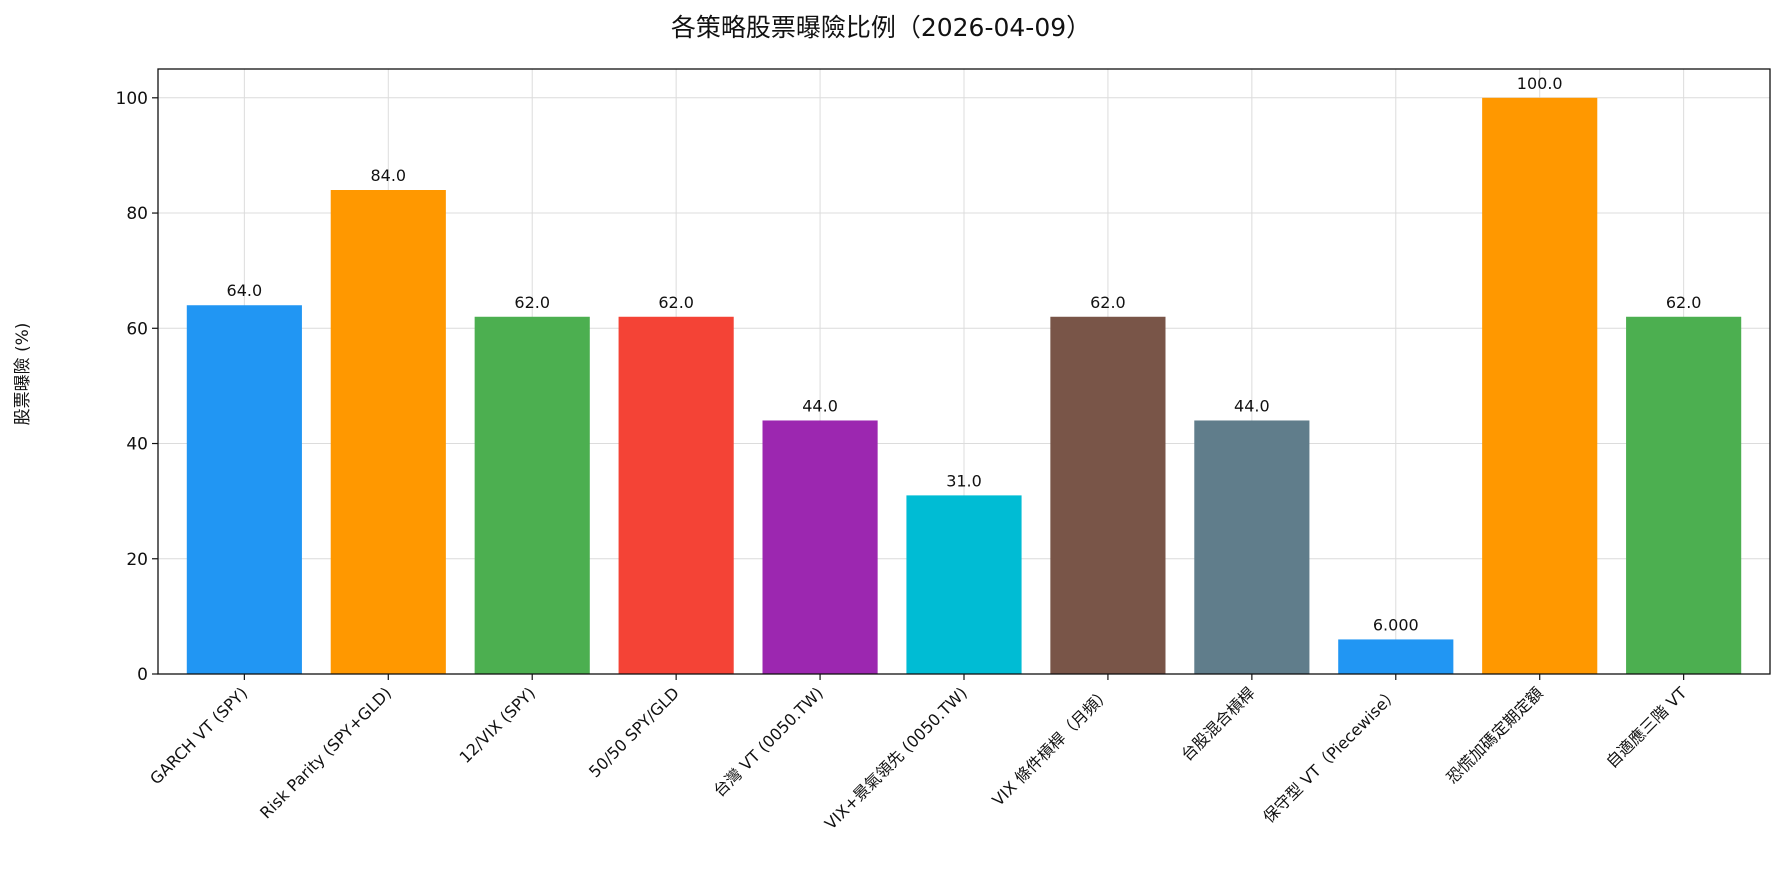  I want to click on x-tick-label: 50/50 SPY/GLD, so click(634, 732).